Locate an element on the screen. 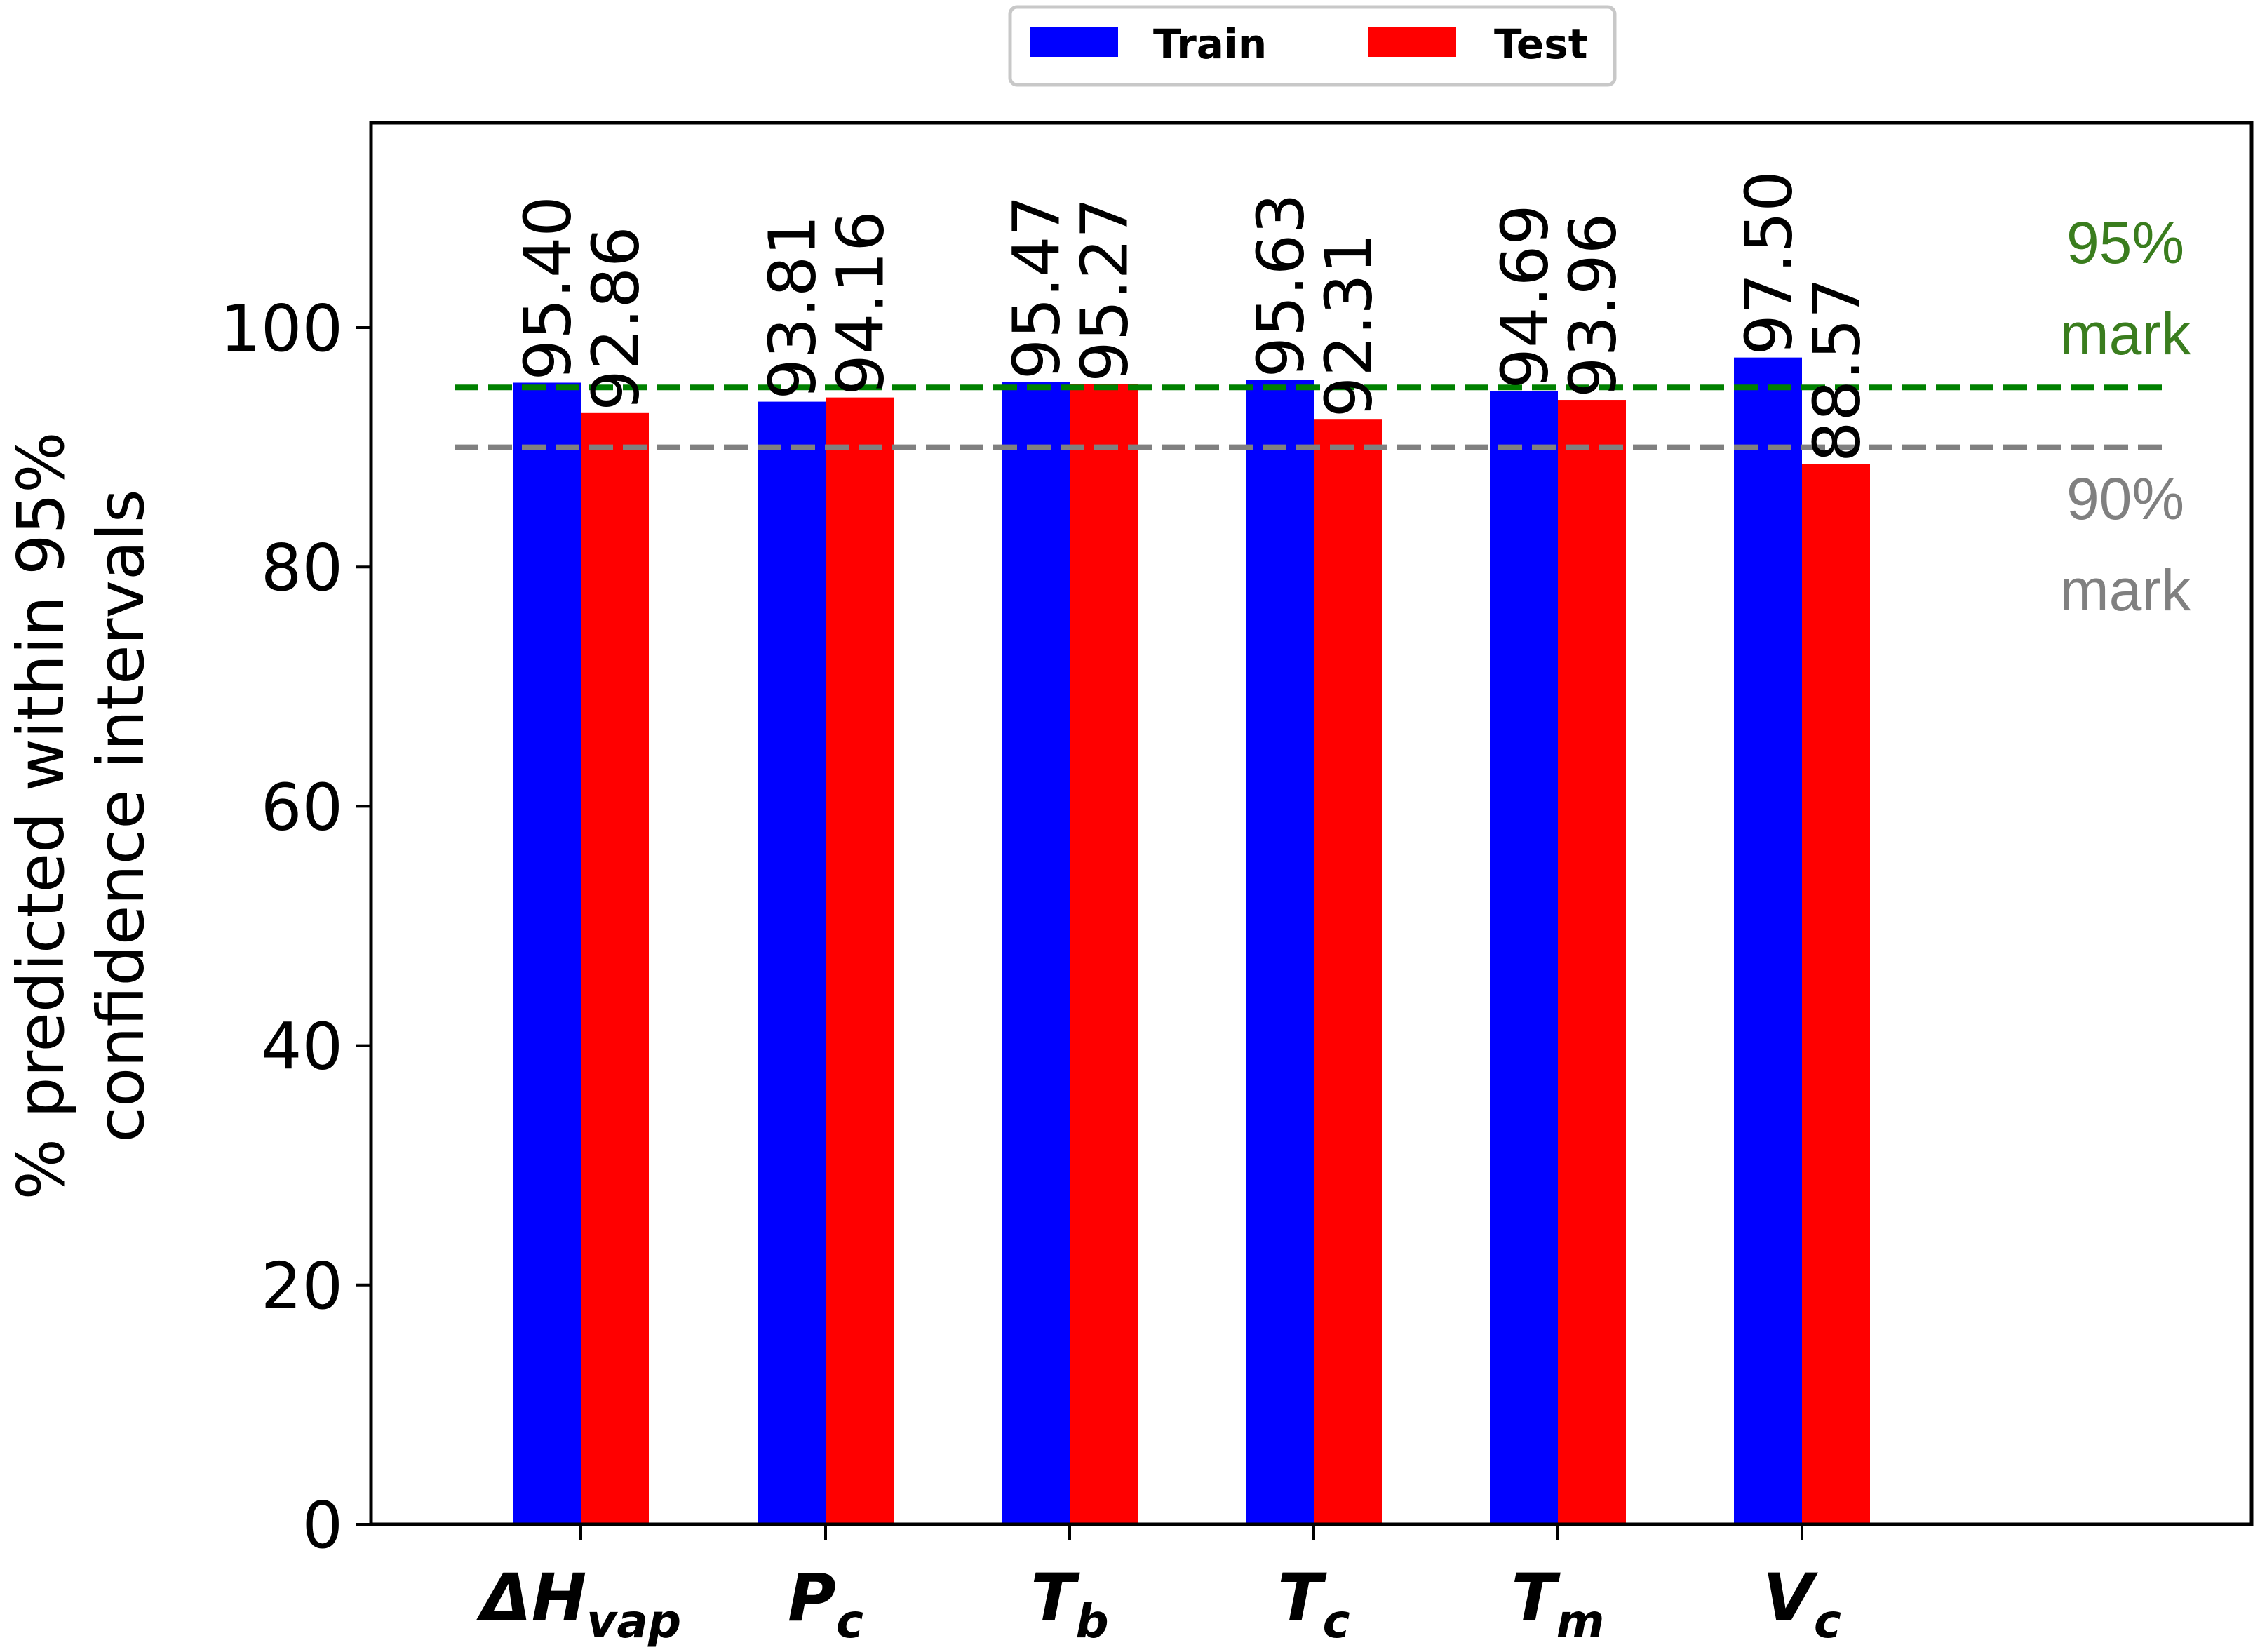 The width and height of the screenshot is (2260, 1652). x-tick-label: Tb is located at coordinates (1069, 1604).